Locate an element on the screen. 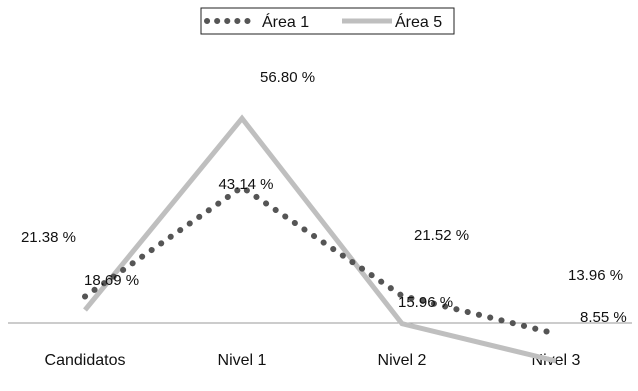  legend: Área 1 Área 5 is located at coordinates (327, 21).